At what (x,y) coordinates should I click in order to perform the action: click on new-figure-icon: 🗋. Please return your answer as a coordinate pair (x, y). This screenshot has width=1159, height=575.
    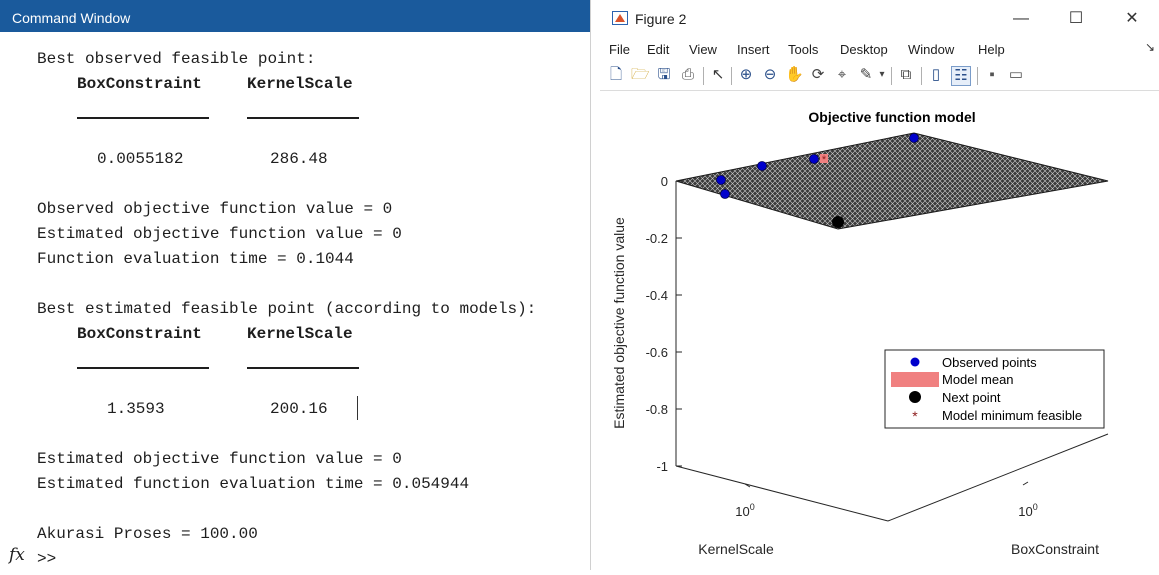
    Looking at the image, I should click on (616, 74).